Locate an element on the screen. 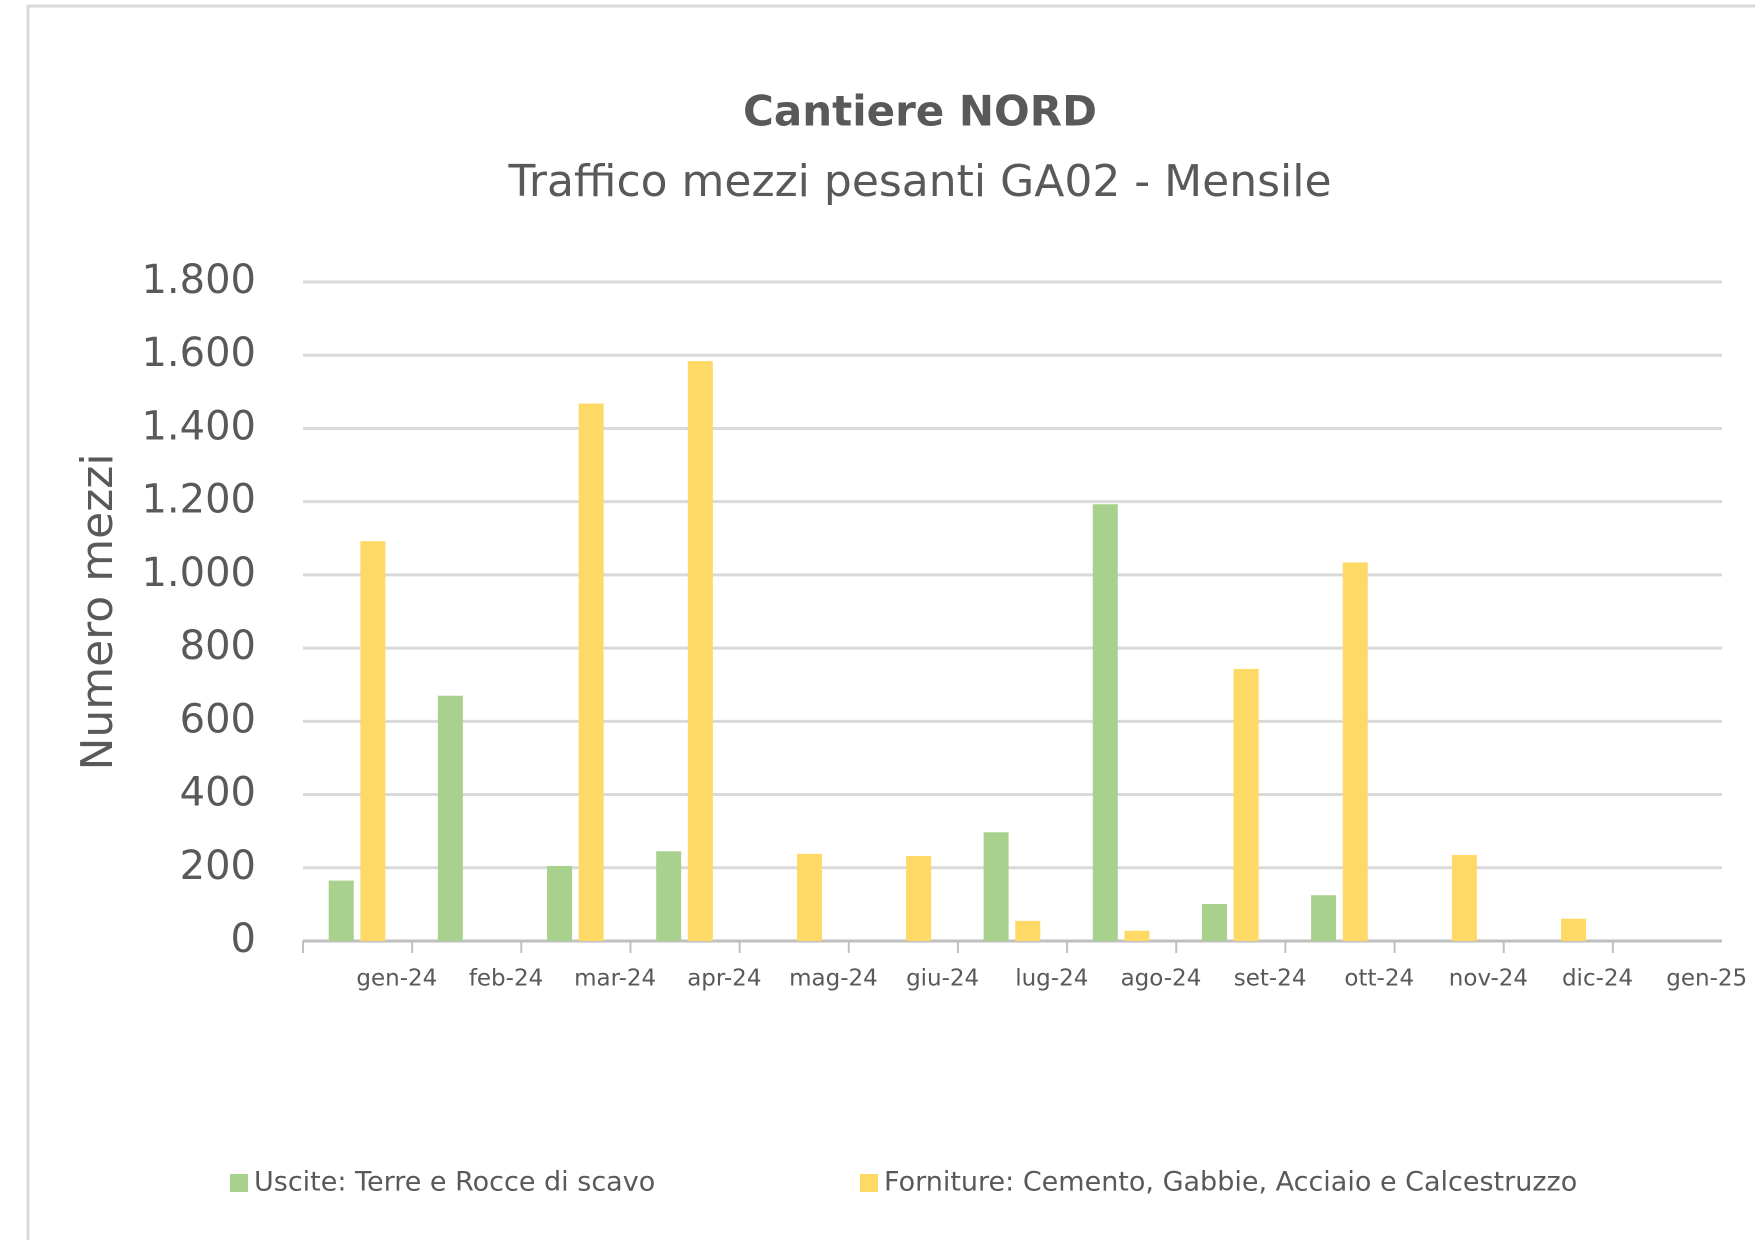 The height and width of the screenshot is (1240, 1755). x-tick-label: gen-24 is located at coordinates (396, 979).